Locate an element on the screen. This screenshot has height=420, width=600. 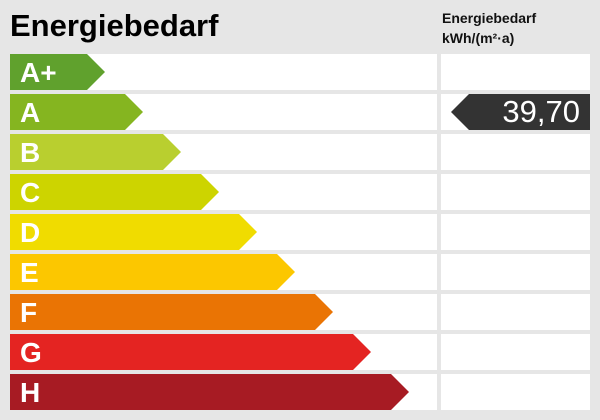
class-bar-G: G is located at coordinates (190, 352).